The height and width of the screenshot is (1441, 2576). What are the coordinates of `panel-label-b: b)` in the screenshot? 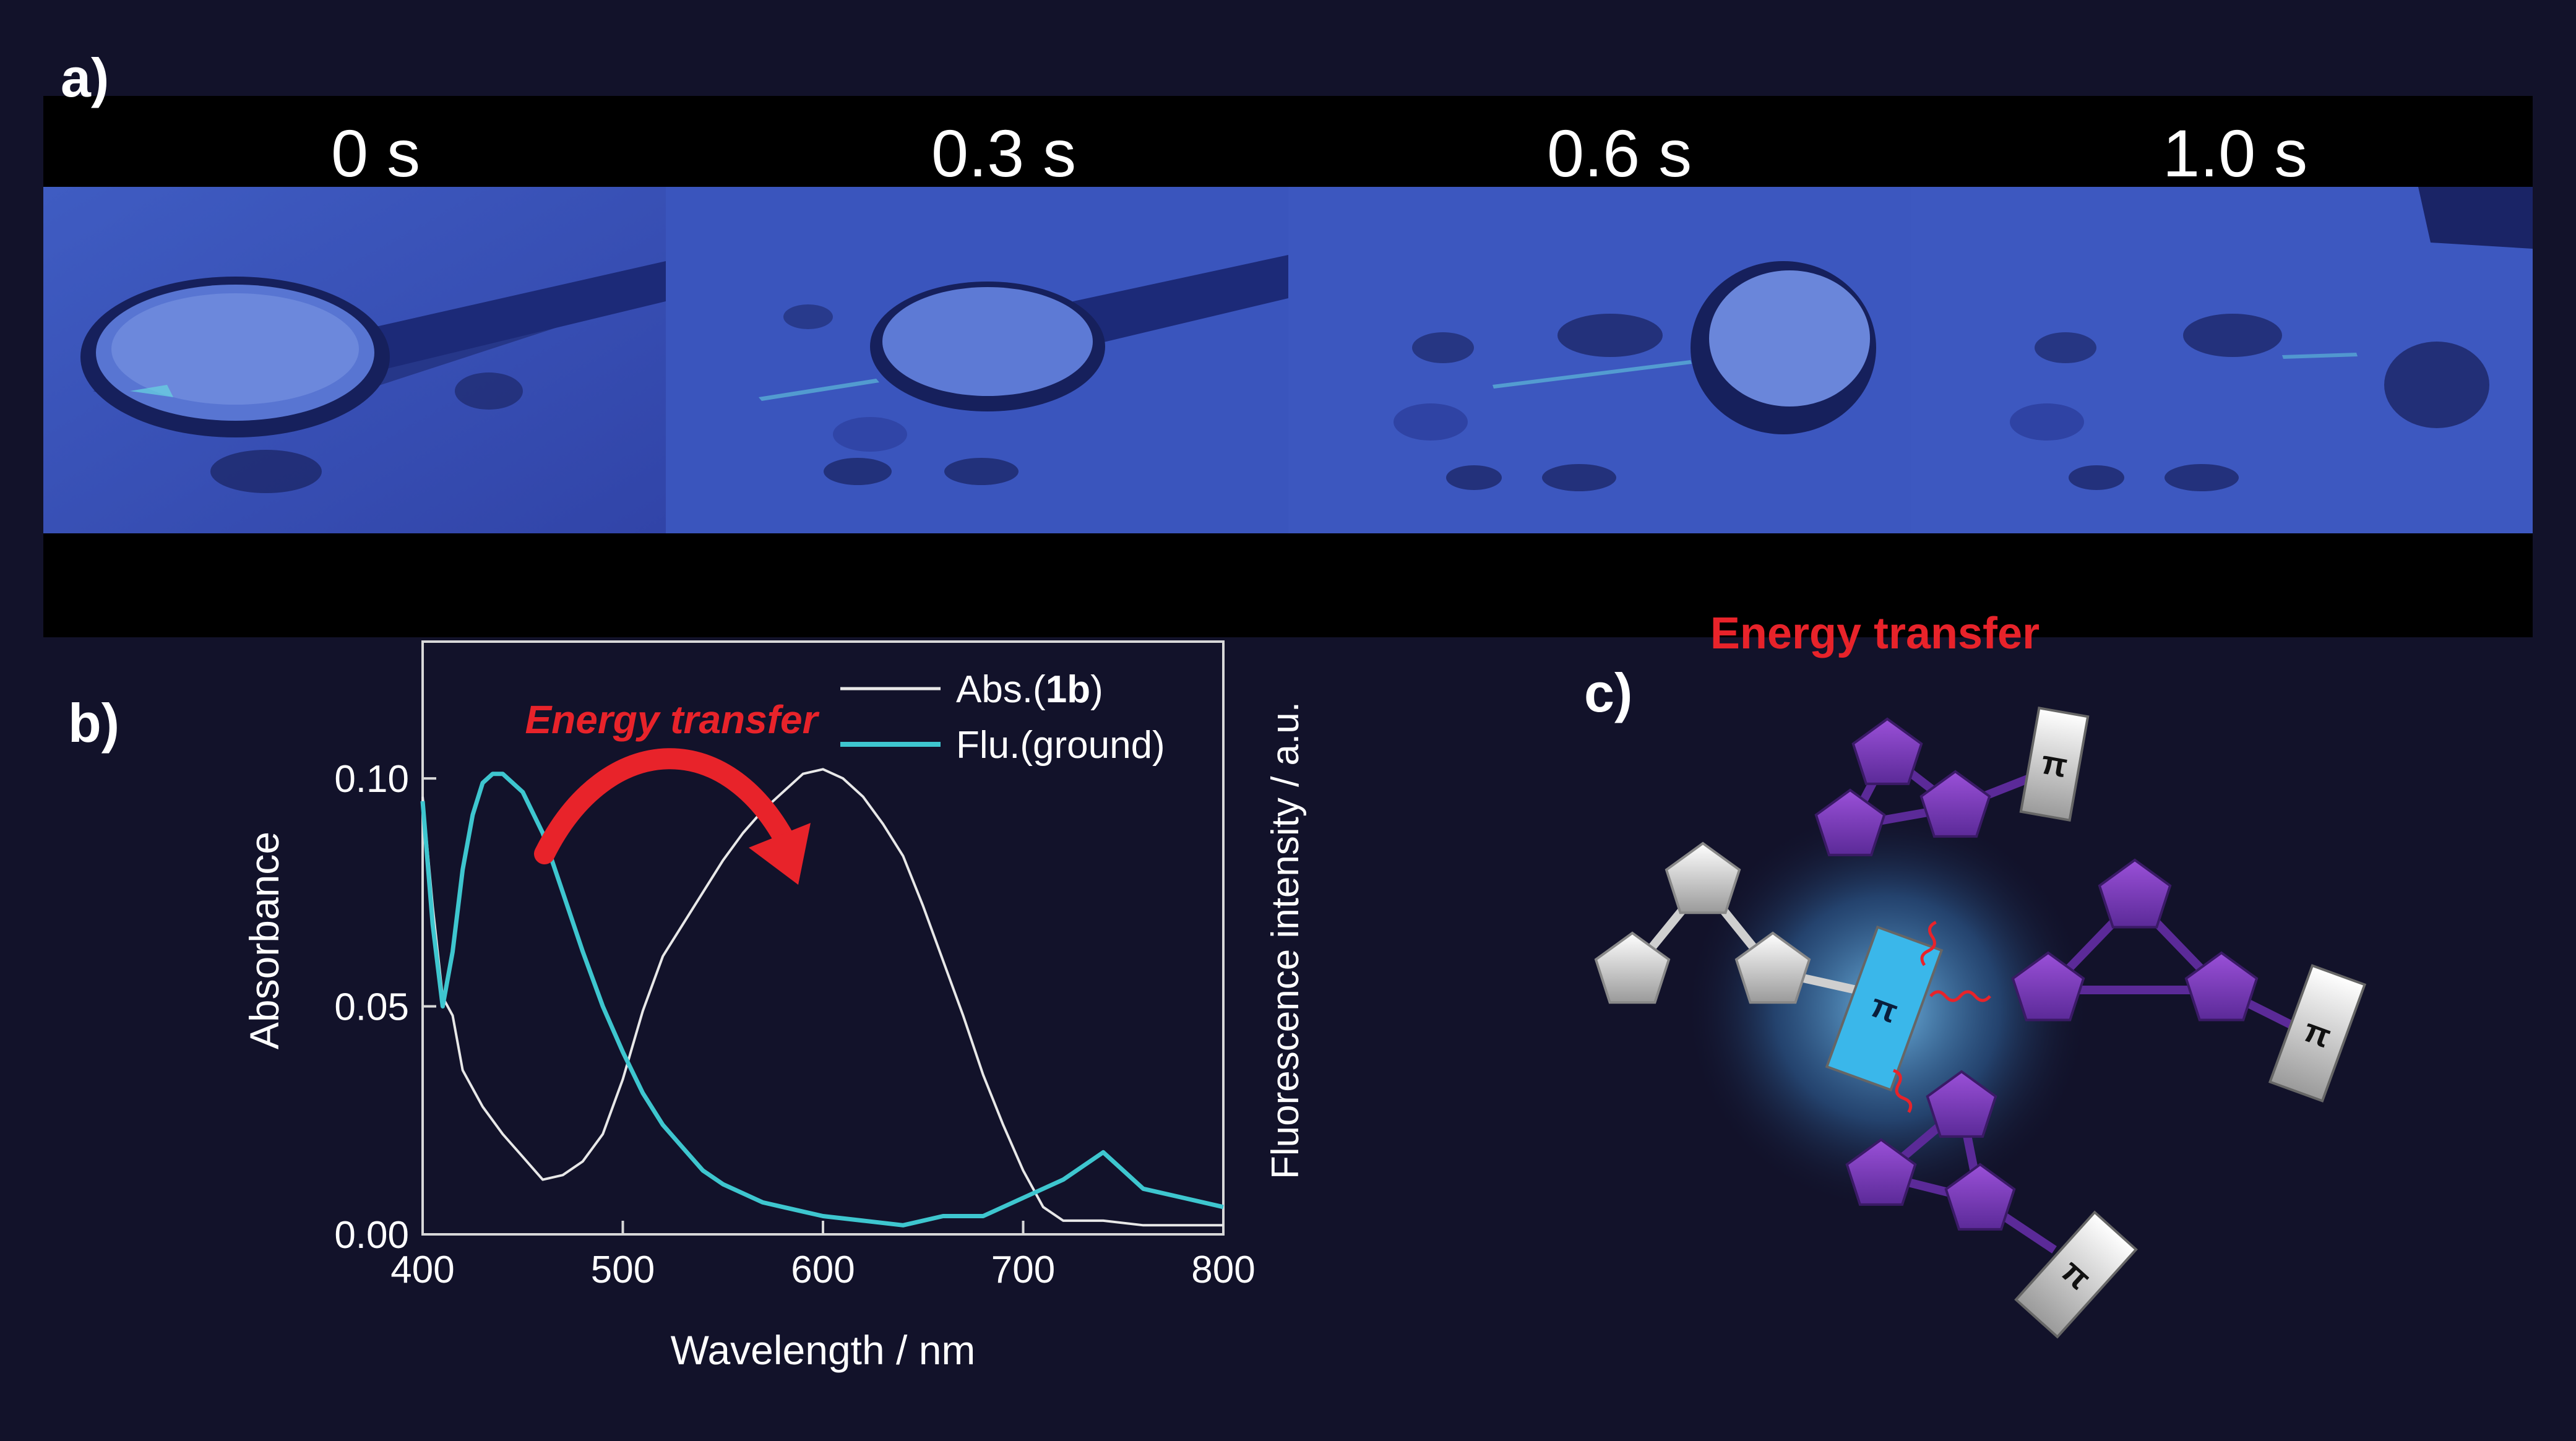 It's located at (94, 723).